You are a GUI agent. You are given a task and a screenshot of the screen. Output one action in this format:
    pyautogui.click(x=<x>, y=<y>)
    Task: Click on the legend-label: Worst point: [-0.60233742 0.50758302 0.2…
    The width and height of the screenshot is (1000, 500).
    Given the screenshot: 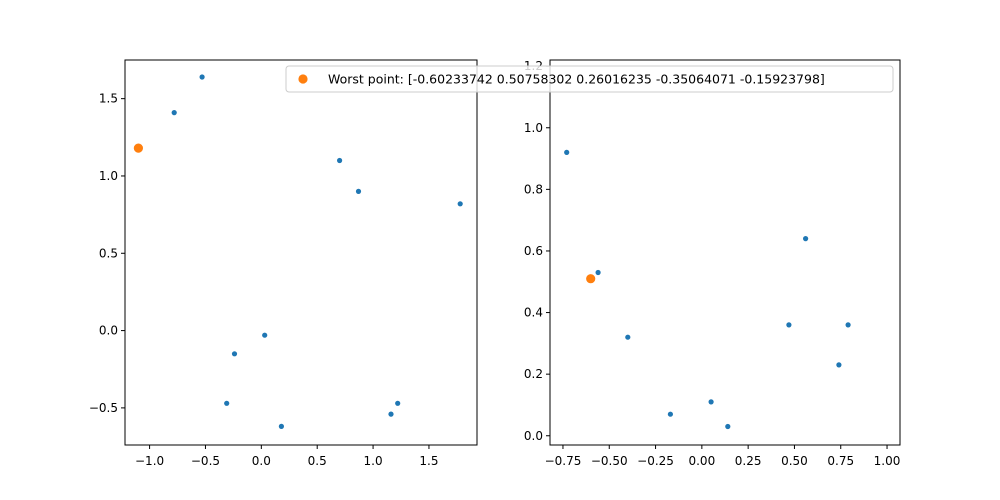 What is the action you would take?
    pyautogui.click(x=576, y=79)
    